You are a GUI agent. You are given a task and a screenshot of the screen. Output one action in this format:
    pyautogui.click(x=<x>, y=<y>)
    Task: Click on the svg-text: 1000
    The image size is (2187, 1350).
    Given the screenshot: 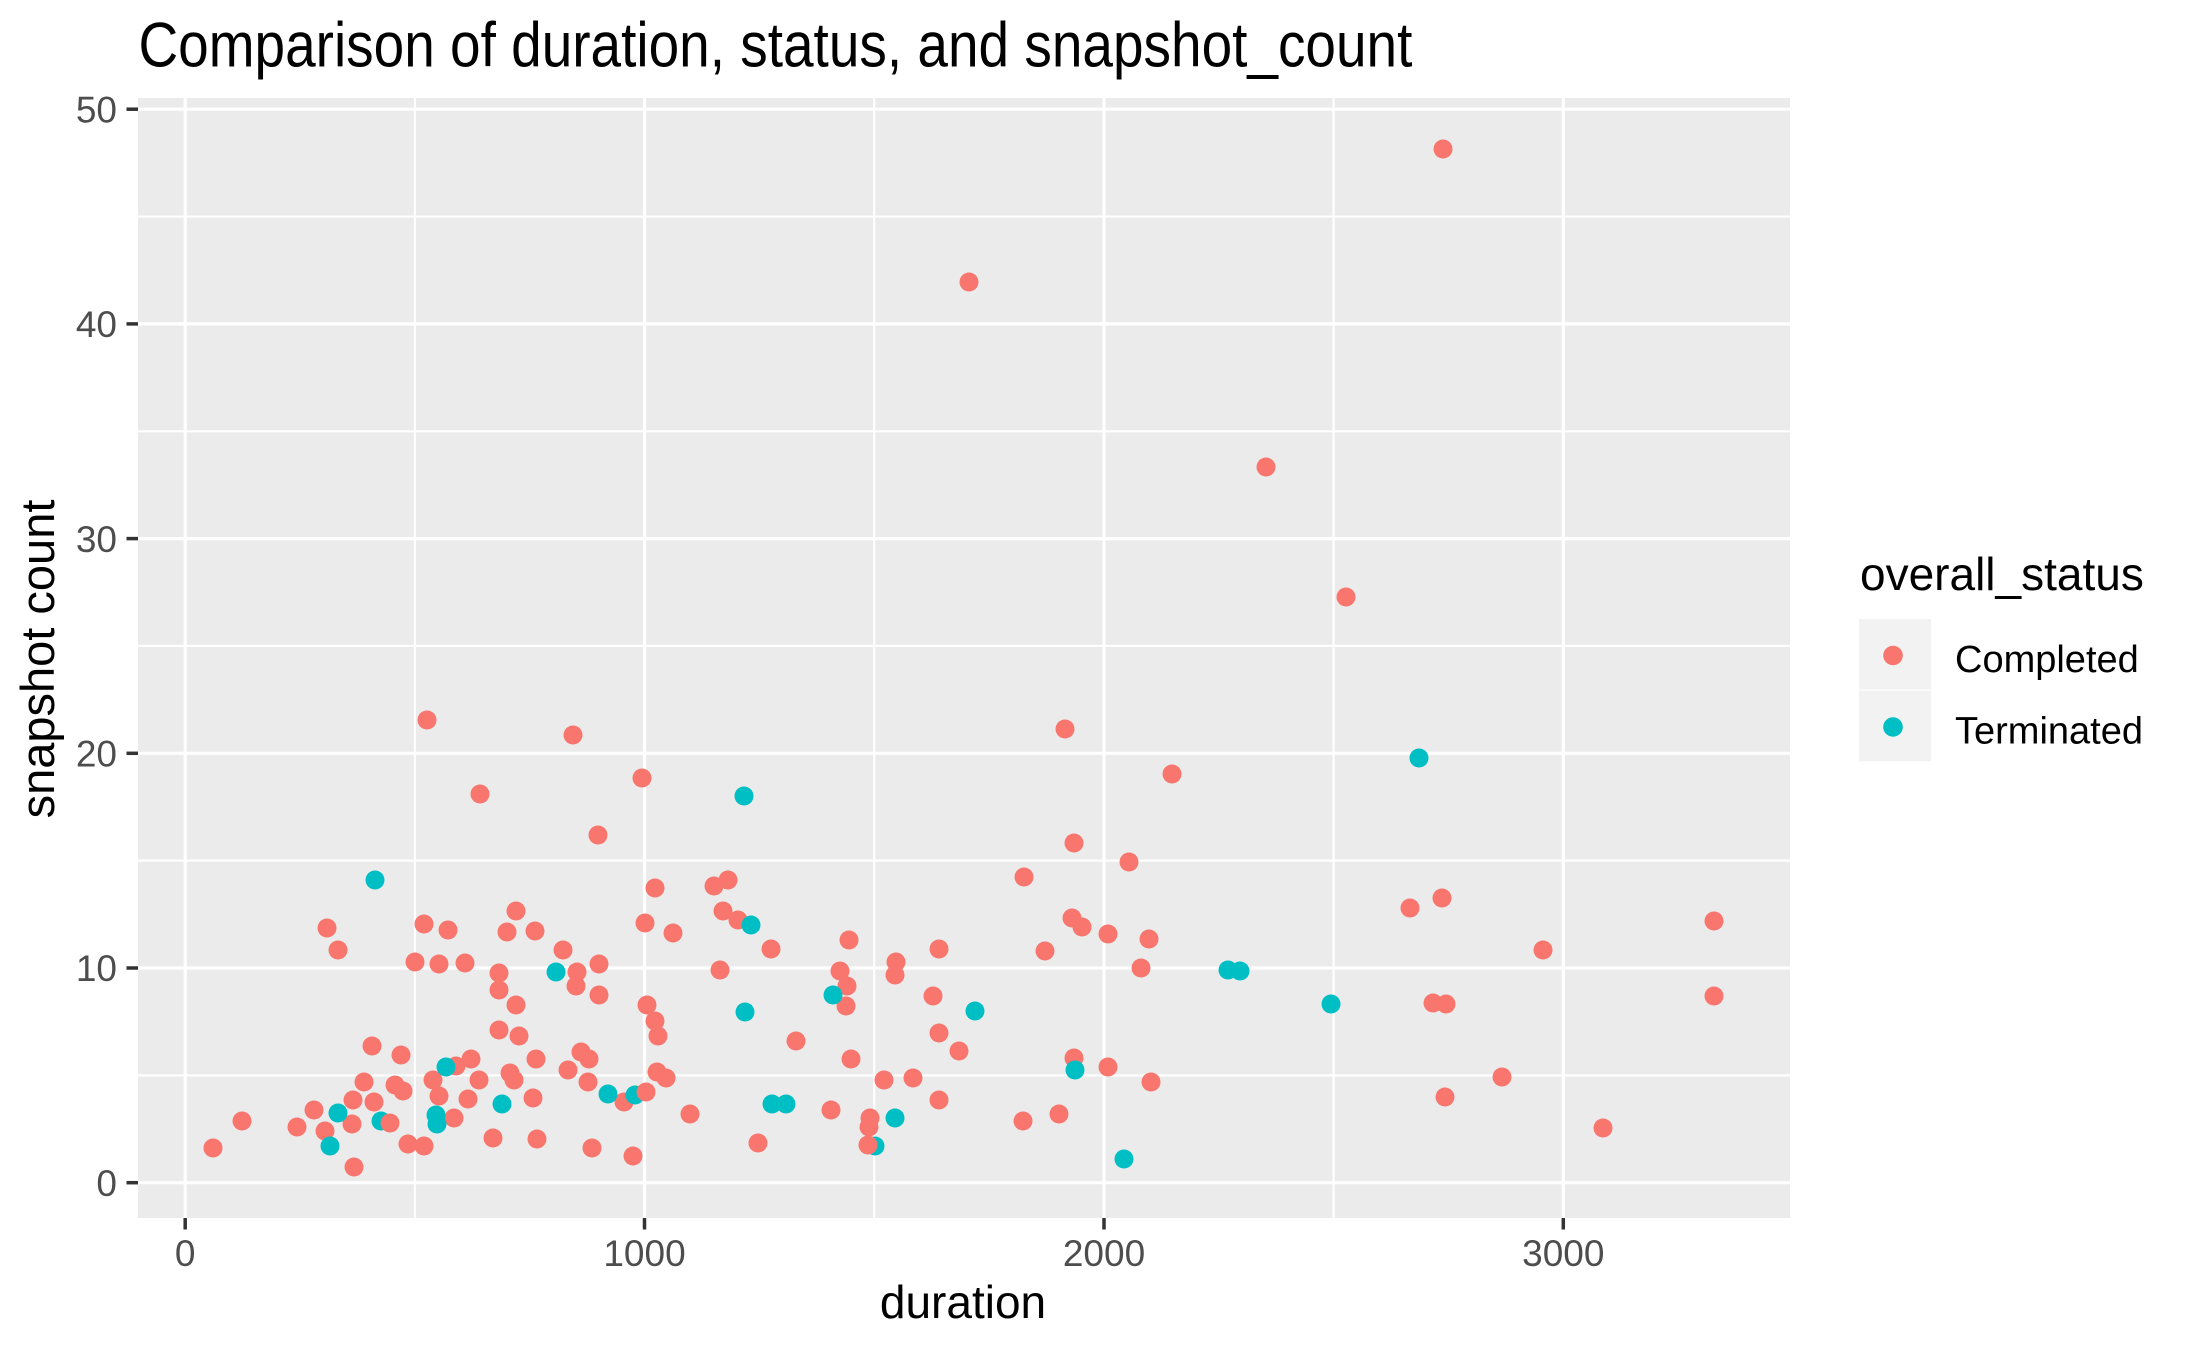 What is the action you would take?
    pyautogui.click(x=644, y=1253)
    